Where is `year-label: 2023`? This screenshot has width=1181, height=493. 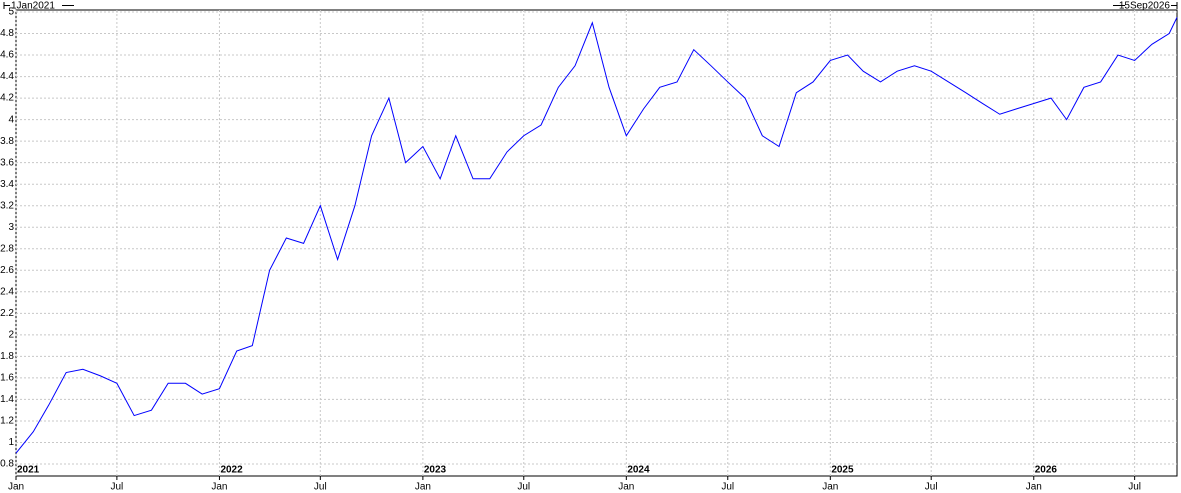 year-label: 2023 is located at coordinates (435, 470).